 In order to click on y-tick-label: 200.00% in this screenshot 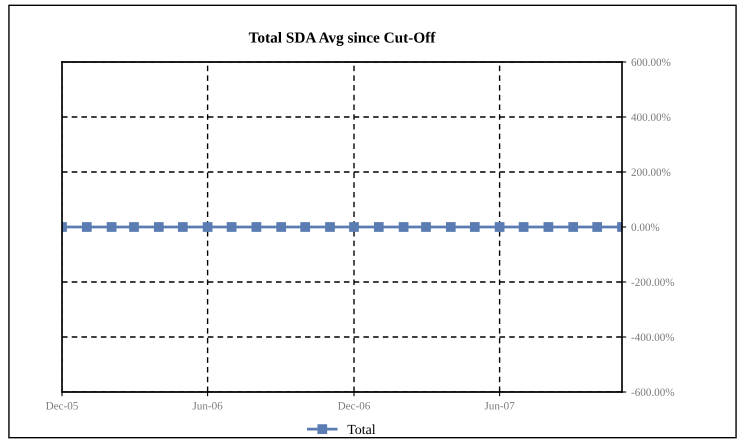, I will do `click(651, 172)`.